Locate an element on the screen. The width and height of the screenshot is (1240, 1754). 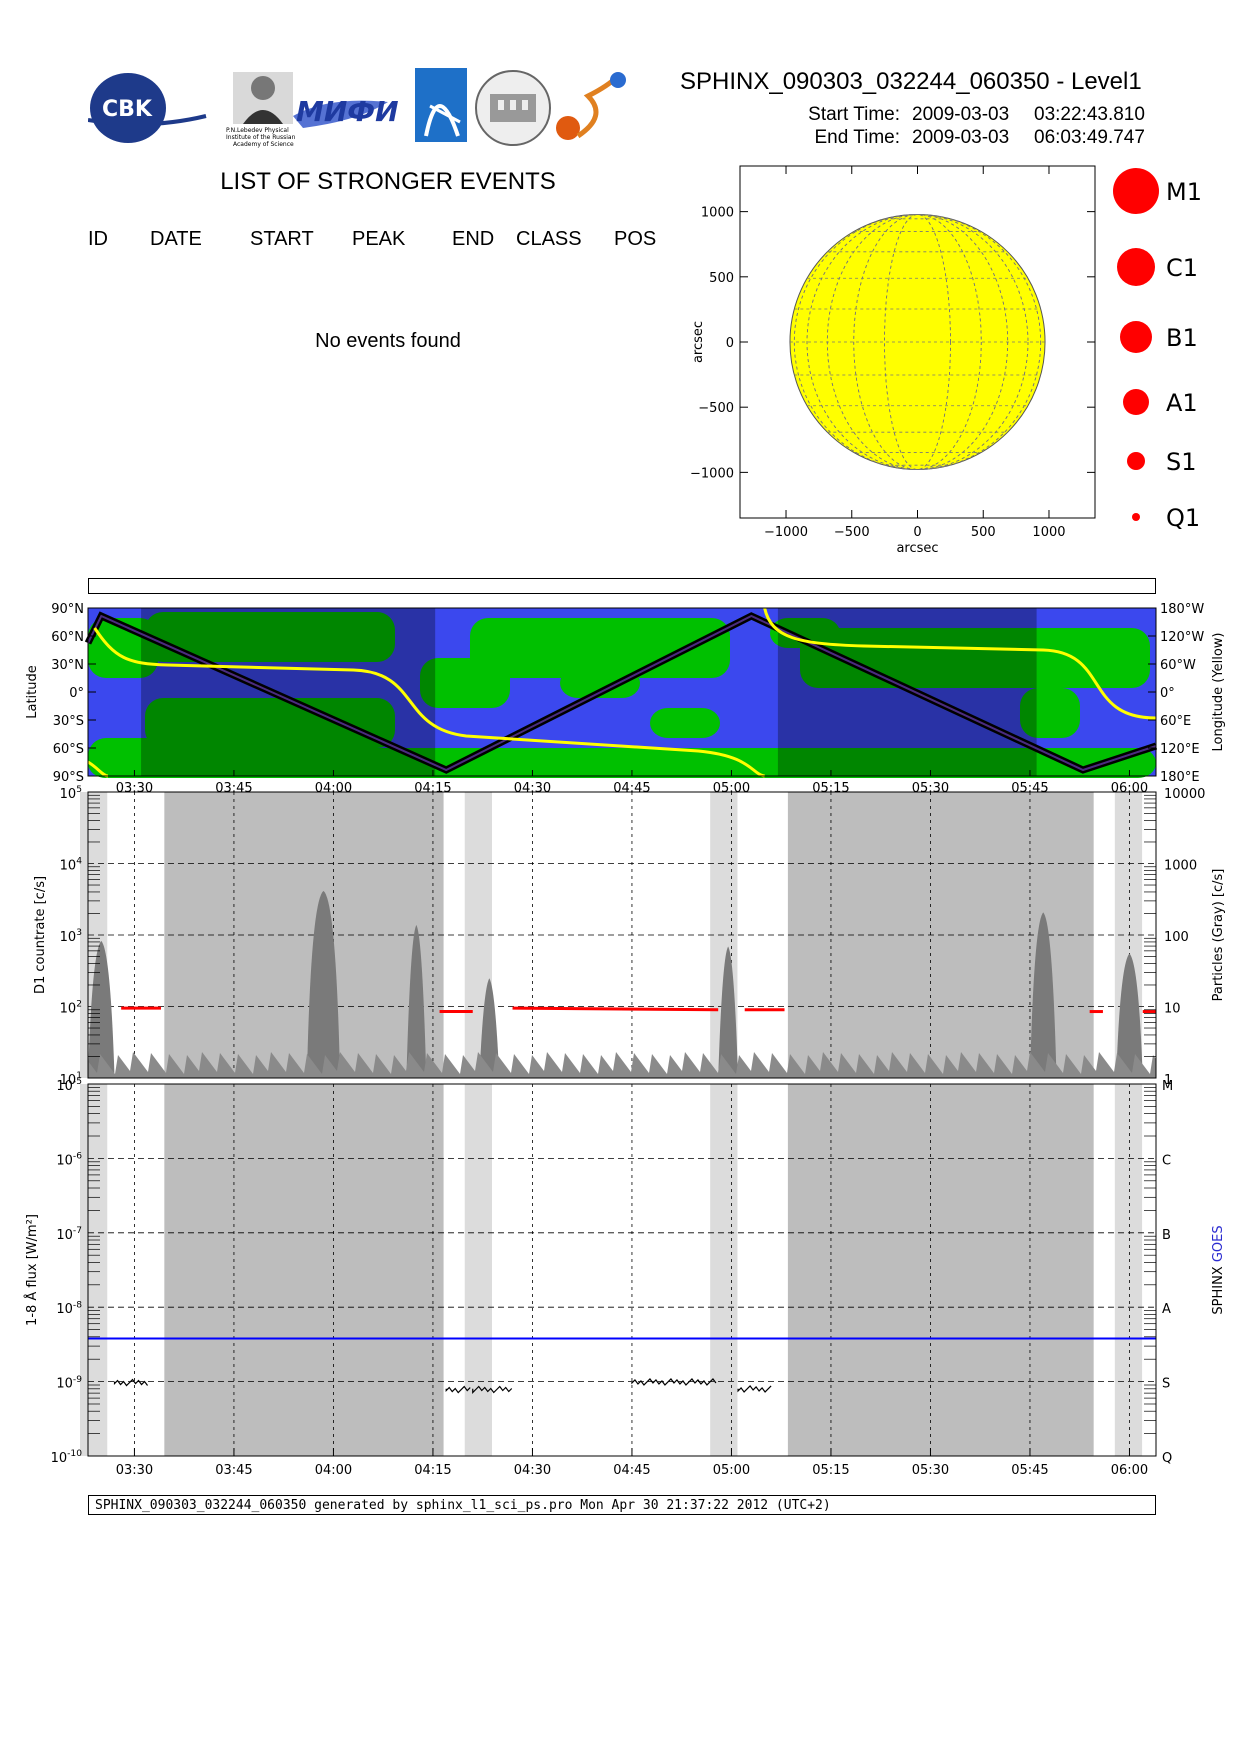
longitude-tick-label: 60°W is located at coordinates (1178, 665).